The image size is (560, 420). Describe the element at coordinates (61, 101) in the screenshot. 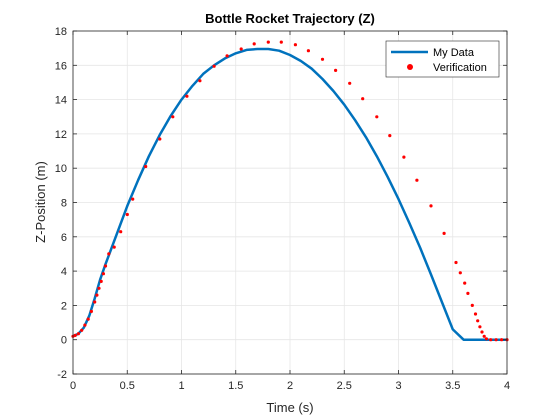

I see `y-tick-label: 14` at that location.